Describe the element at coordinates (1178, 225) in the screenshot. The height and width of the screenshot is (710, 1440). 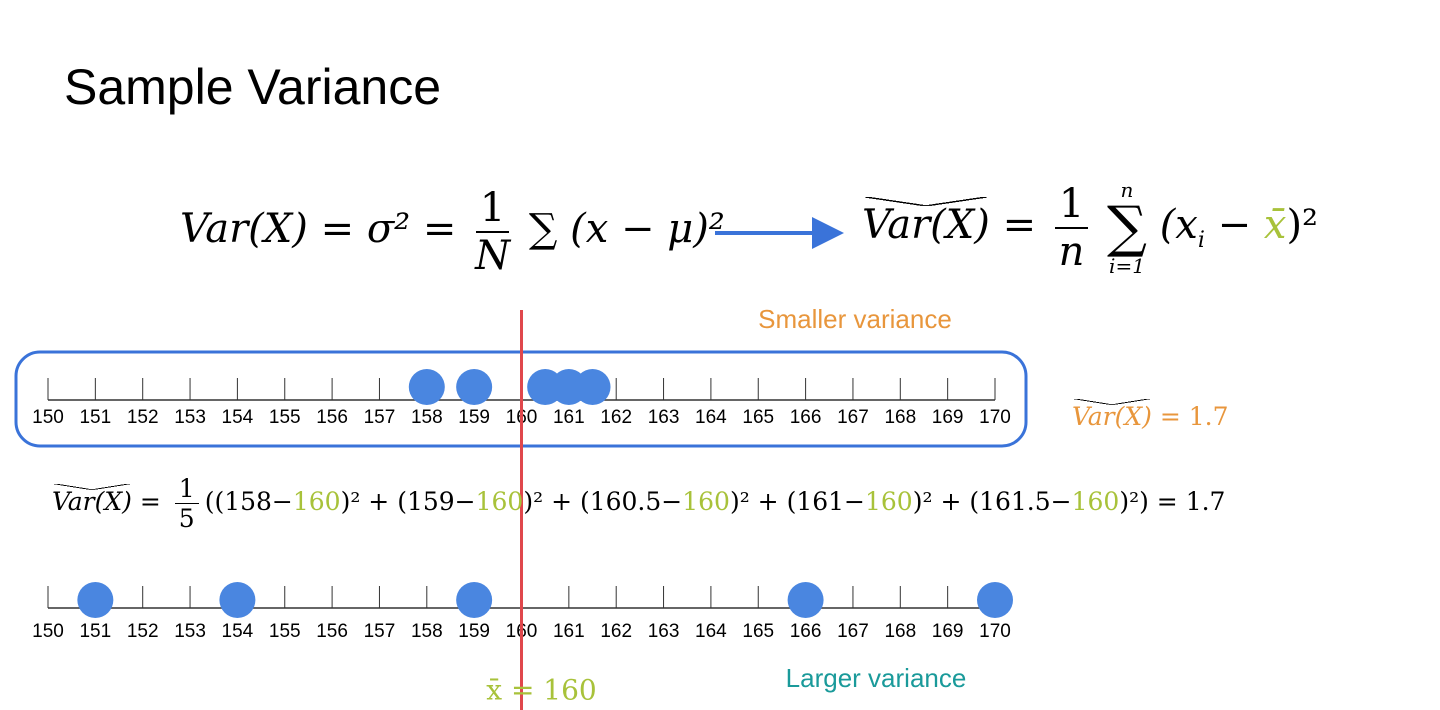
I see `body-open: (x` at that location.